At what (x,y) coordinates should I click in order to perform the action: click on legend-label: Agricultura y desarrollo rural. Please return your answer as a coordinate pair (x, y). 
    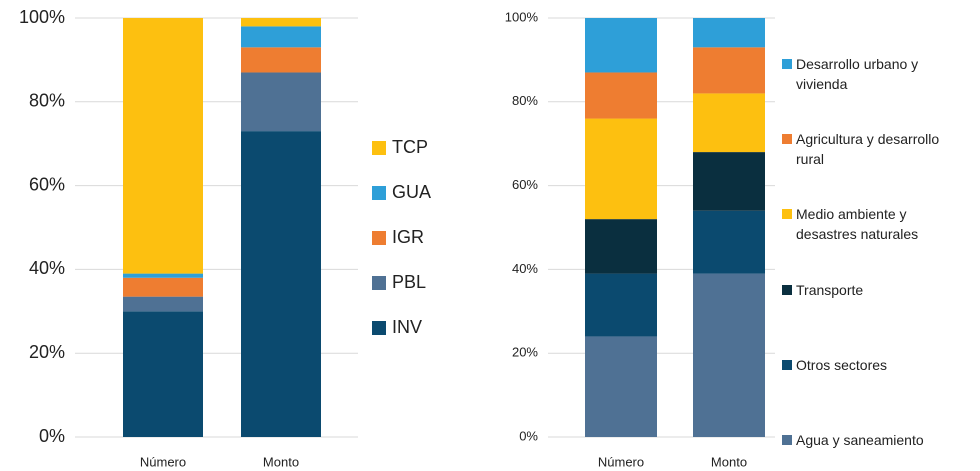
    Looking at the image, I should click on (868, 149).